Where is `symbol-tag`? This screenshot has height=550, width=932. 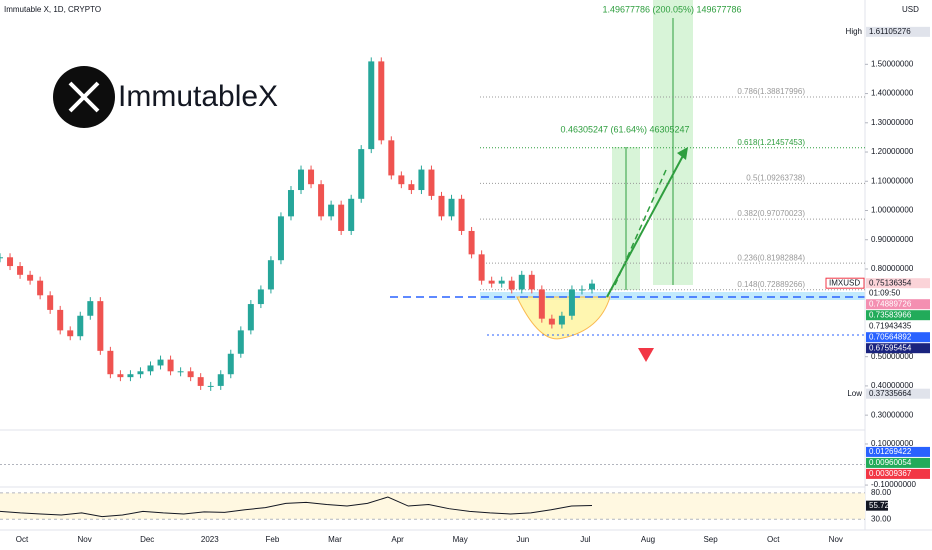 symbol-tag is located at coordinates (845, 283).